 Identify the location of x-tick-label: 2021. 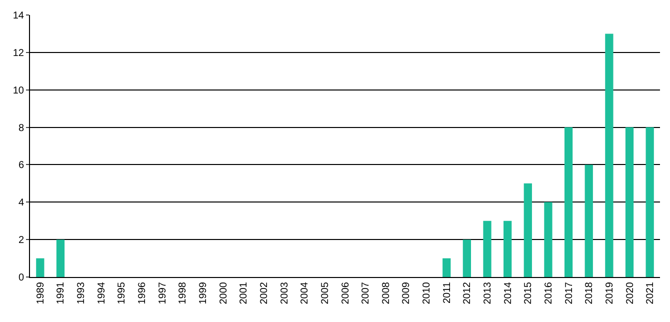
(650, 293).